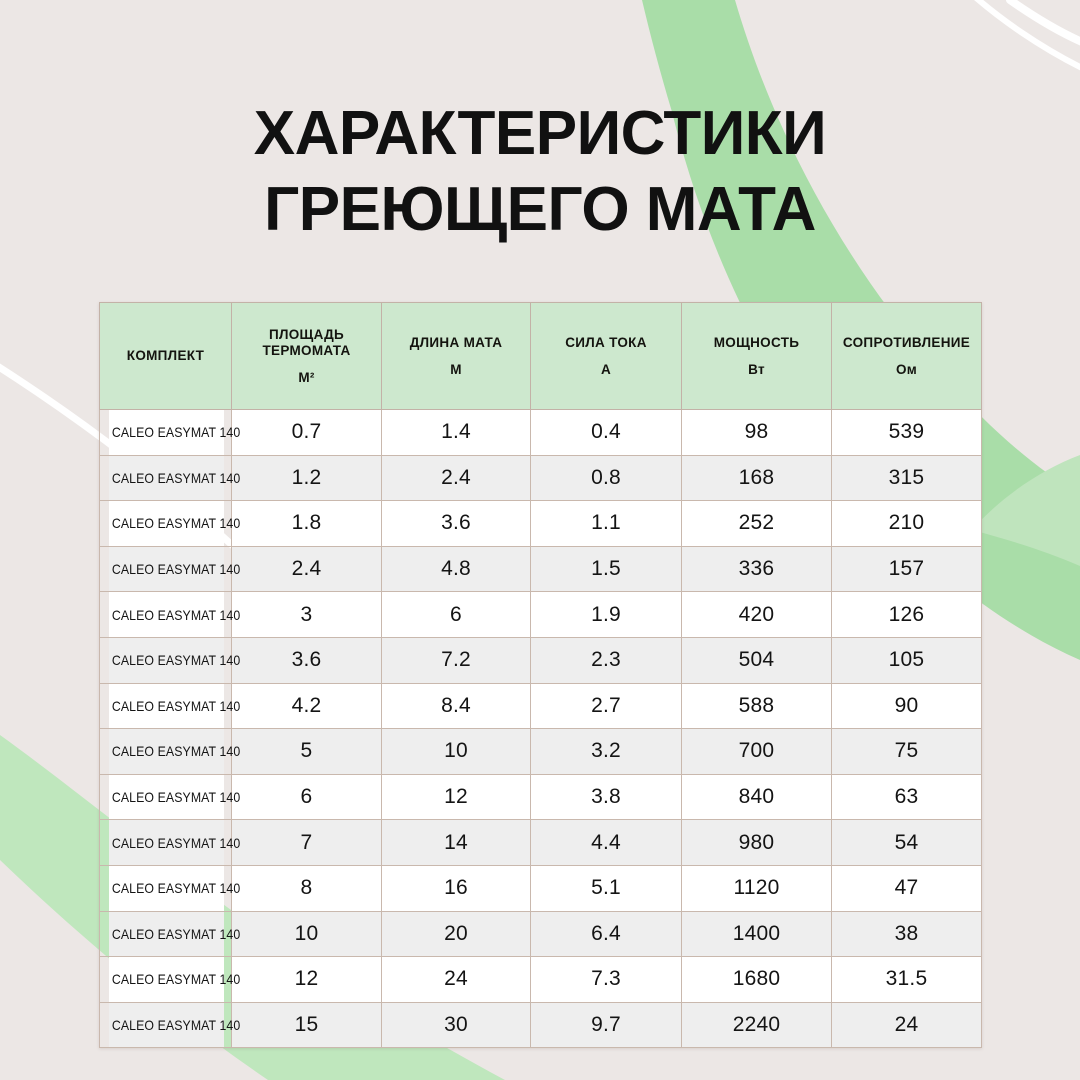 The width and height of the screenshot is (1080, 1080). Describe the element at coordinates (606, 797) in the screenshot. I see `cell-current: 3.8` at that location.